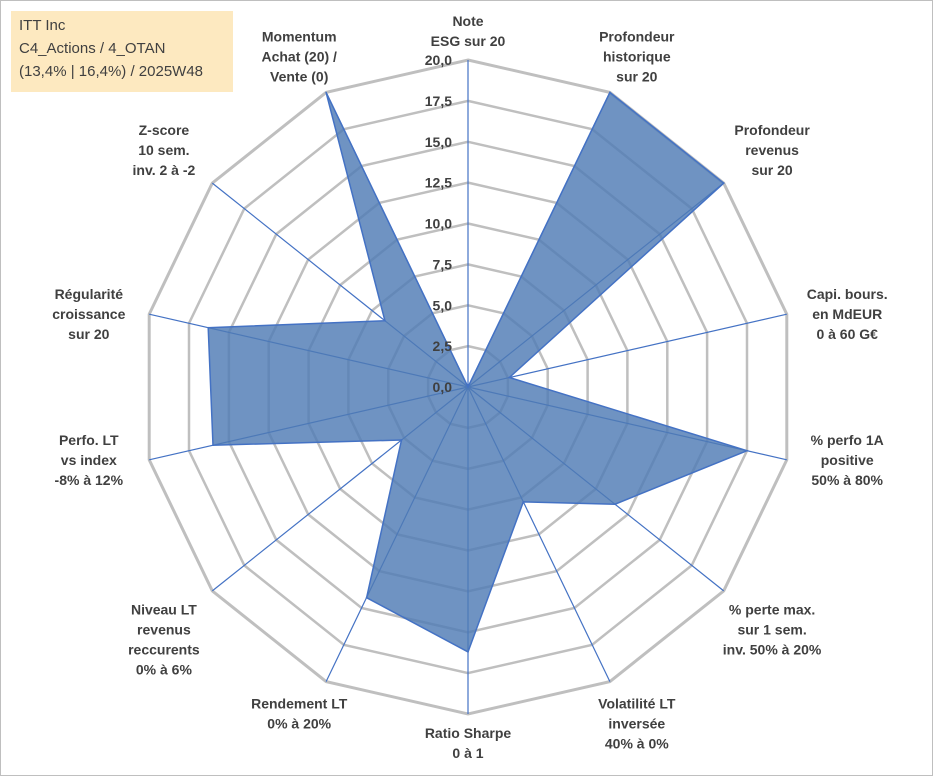  I want to click on axis-spoke, so click(627, 350).